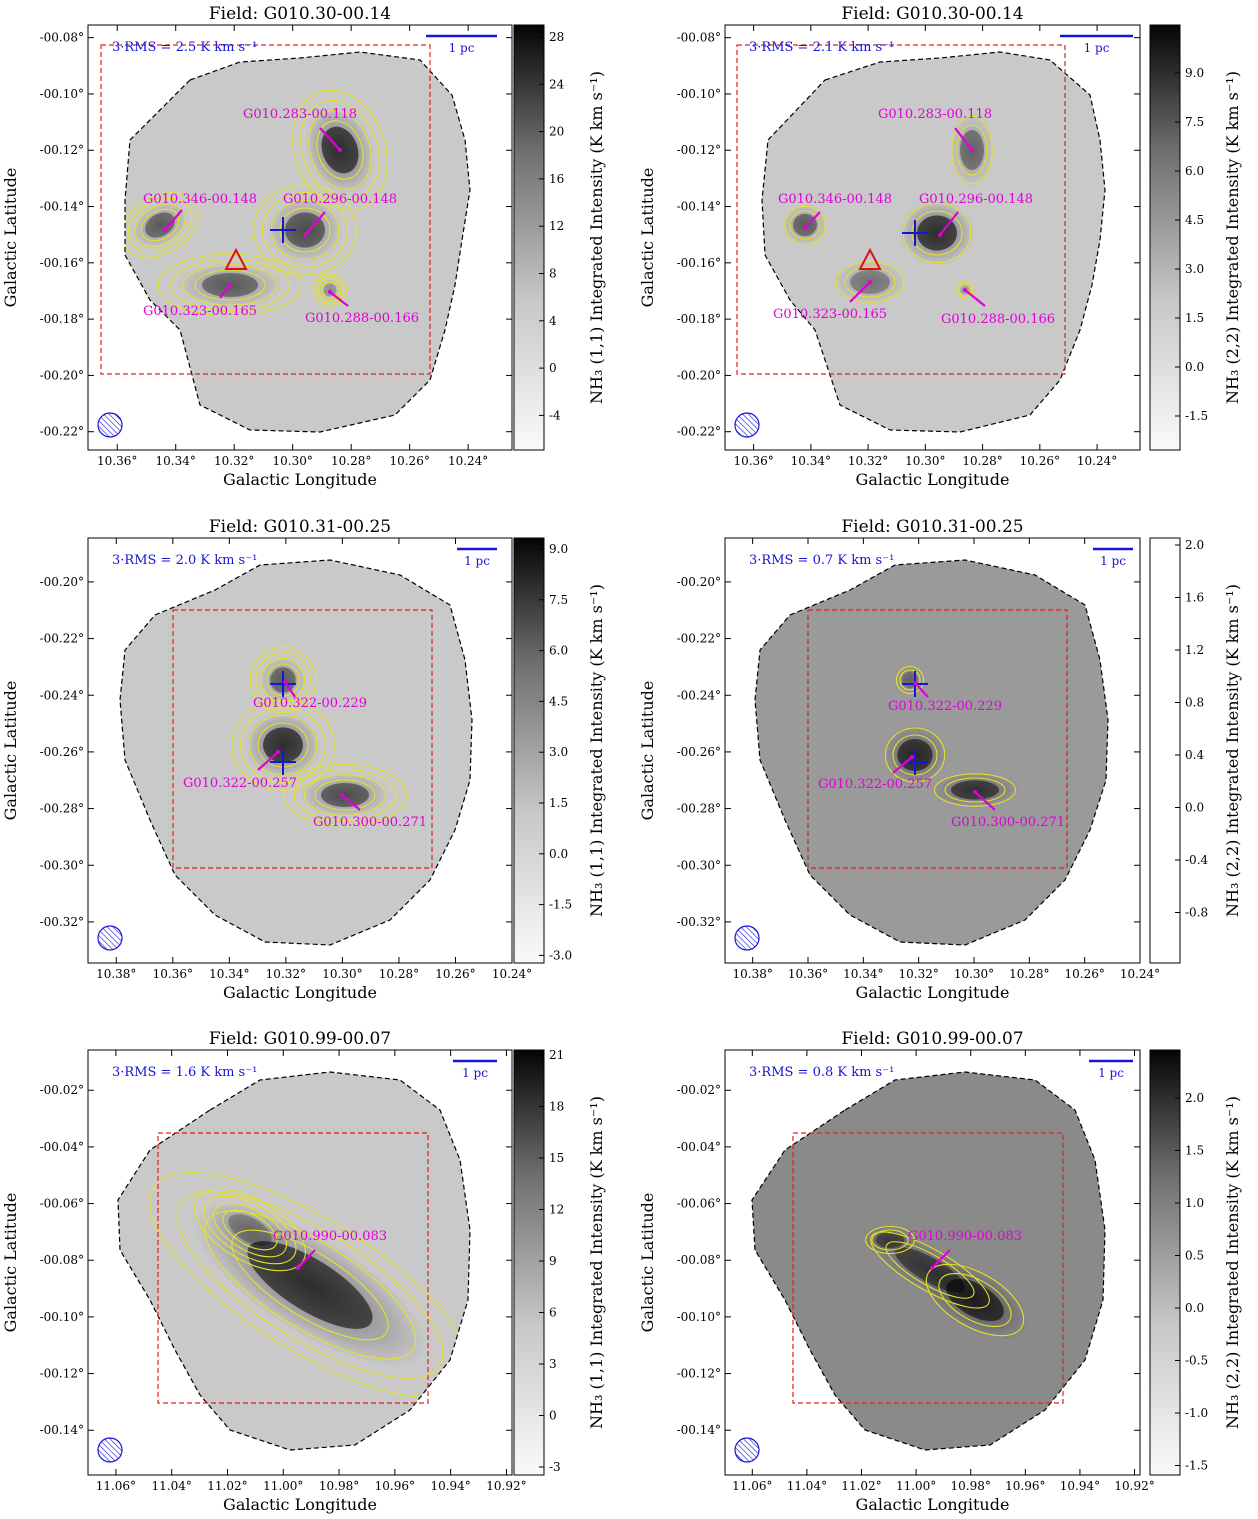 The width and height of the screenshot is (1258, 1519). Describe the element at coordinates (553, 1364) in the screenshot. I see `colorbar-tick-label: 3` at that location.